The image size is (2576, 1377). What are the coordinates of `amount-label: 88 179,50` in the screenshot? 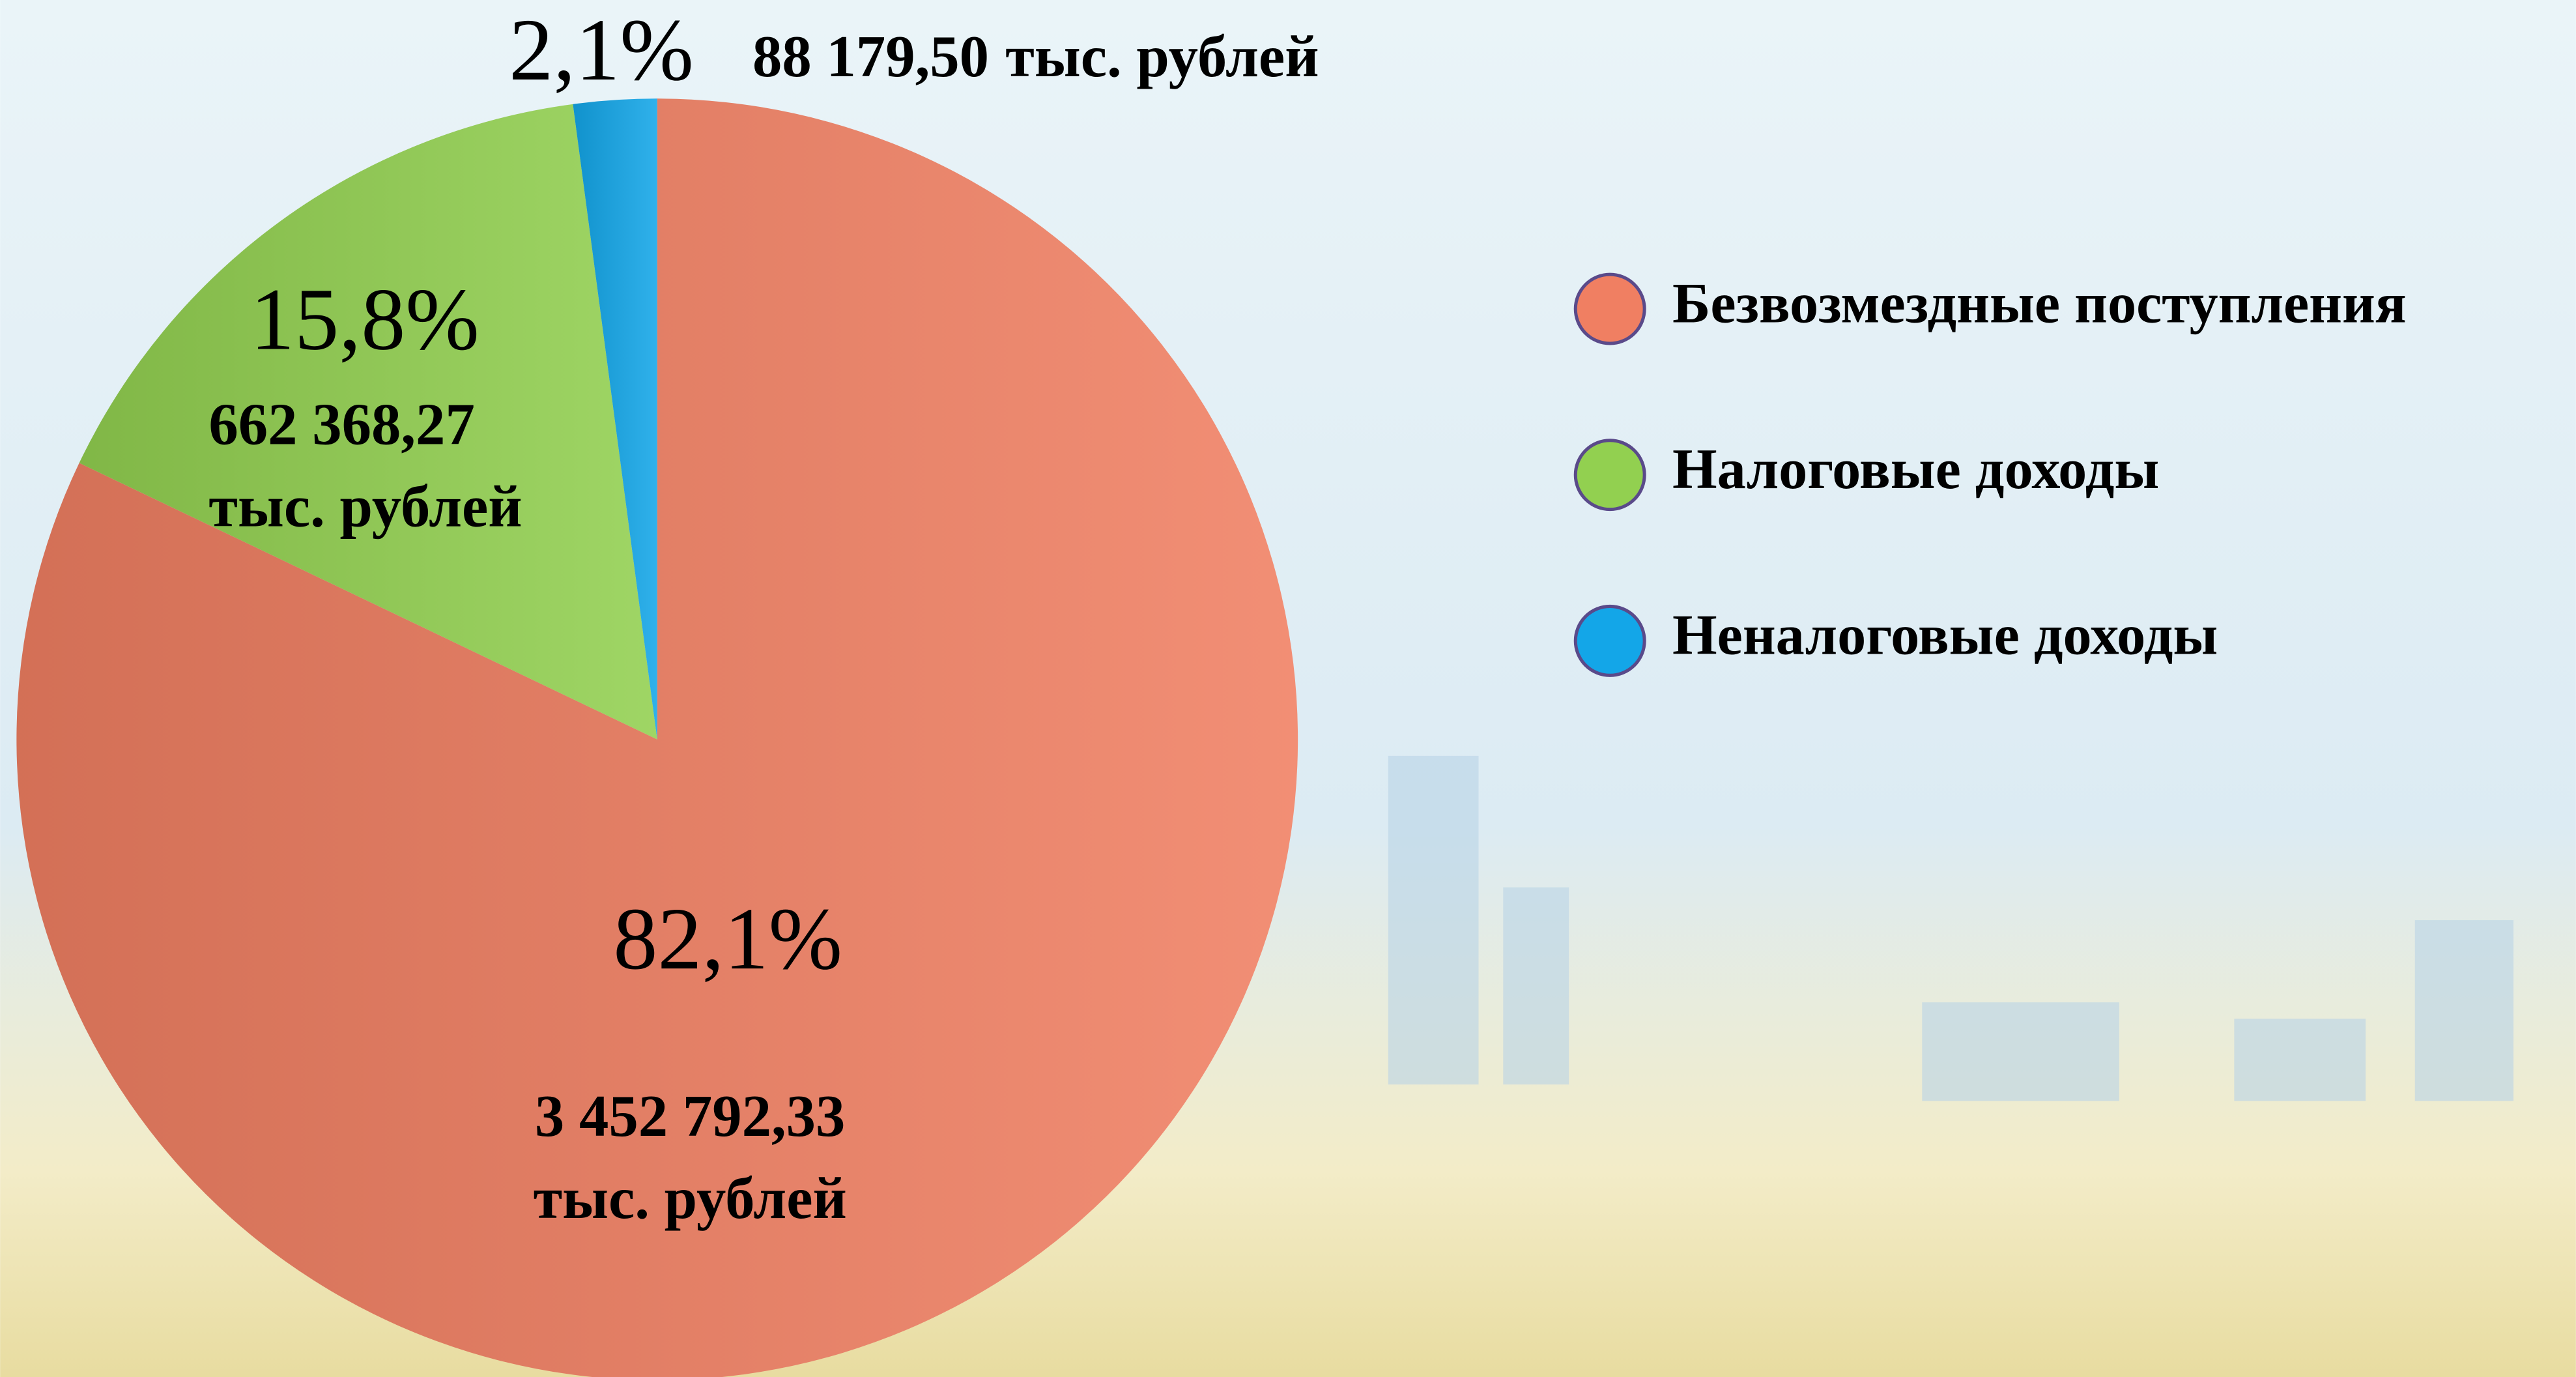 It's located at (870, 56).